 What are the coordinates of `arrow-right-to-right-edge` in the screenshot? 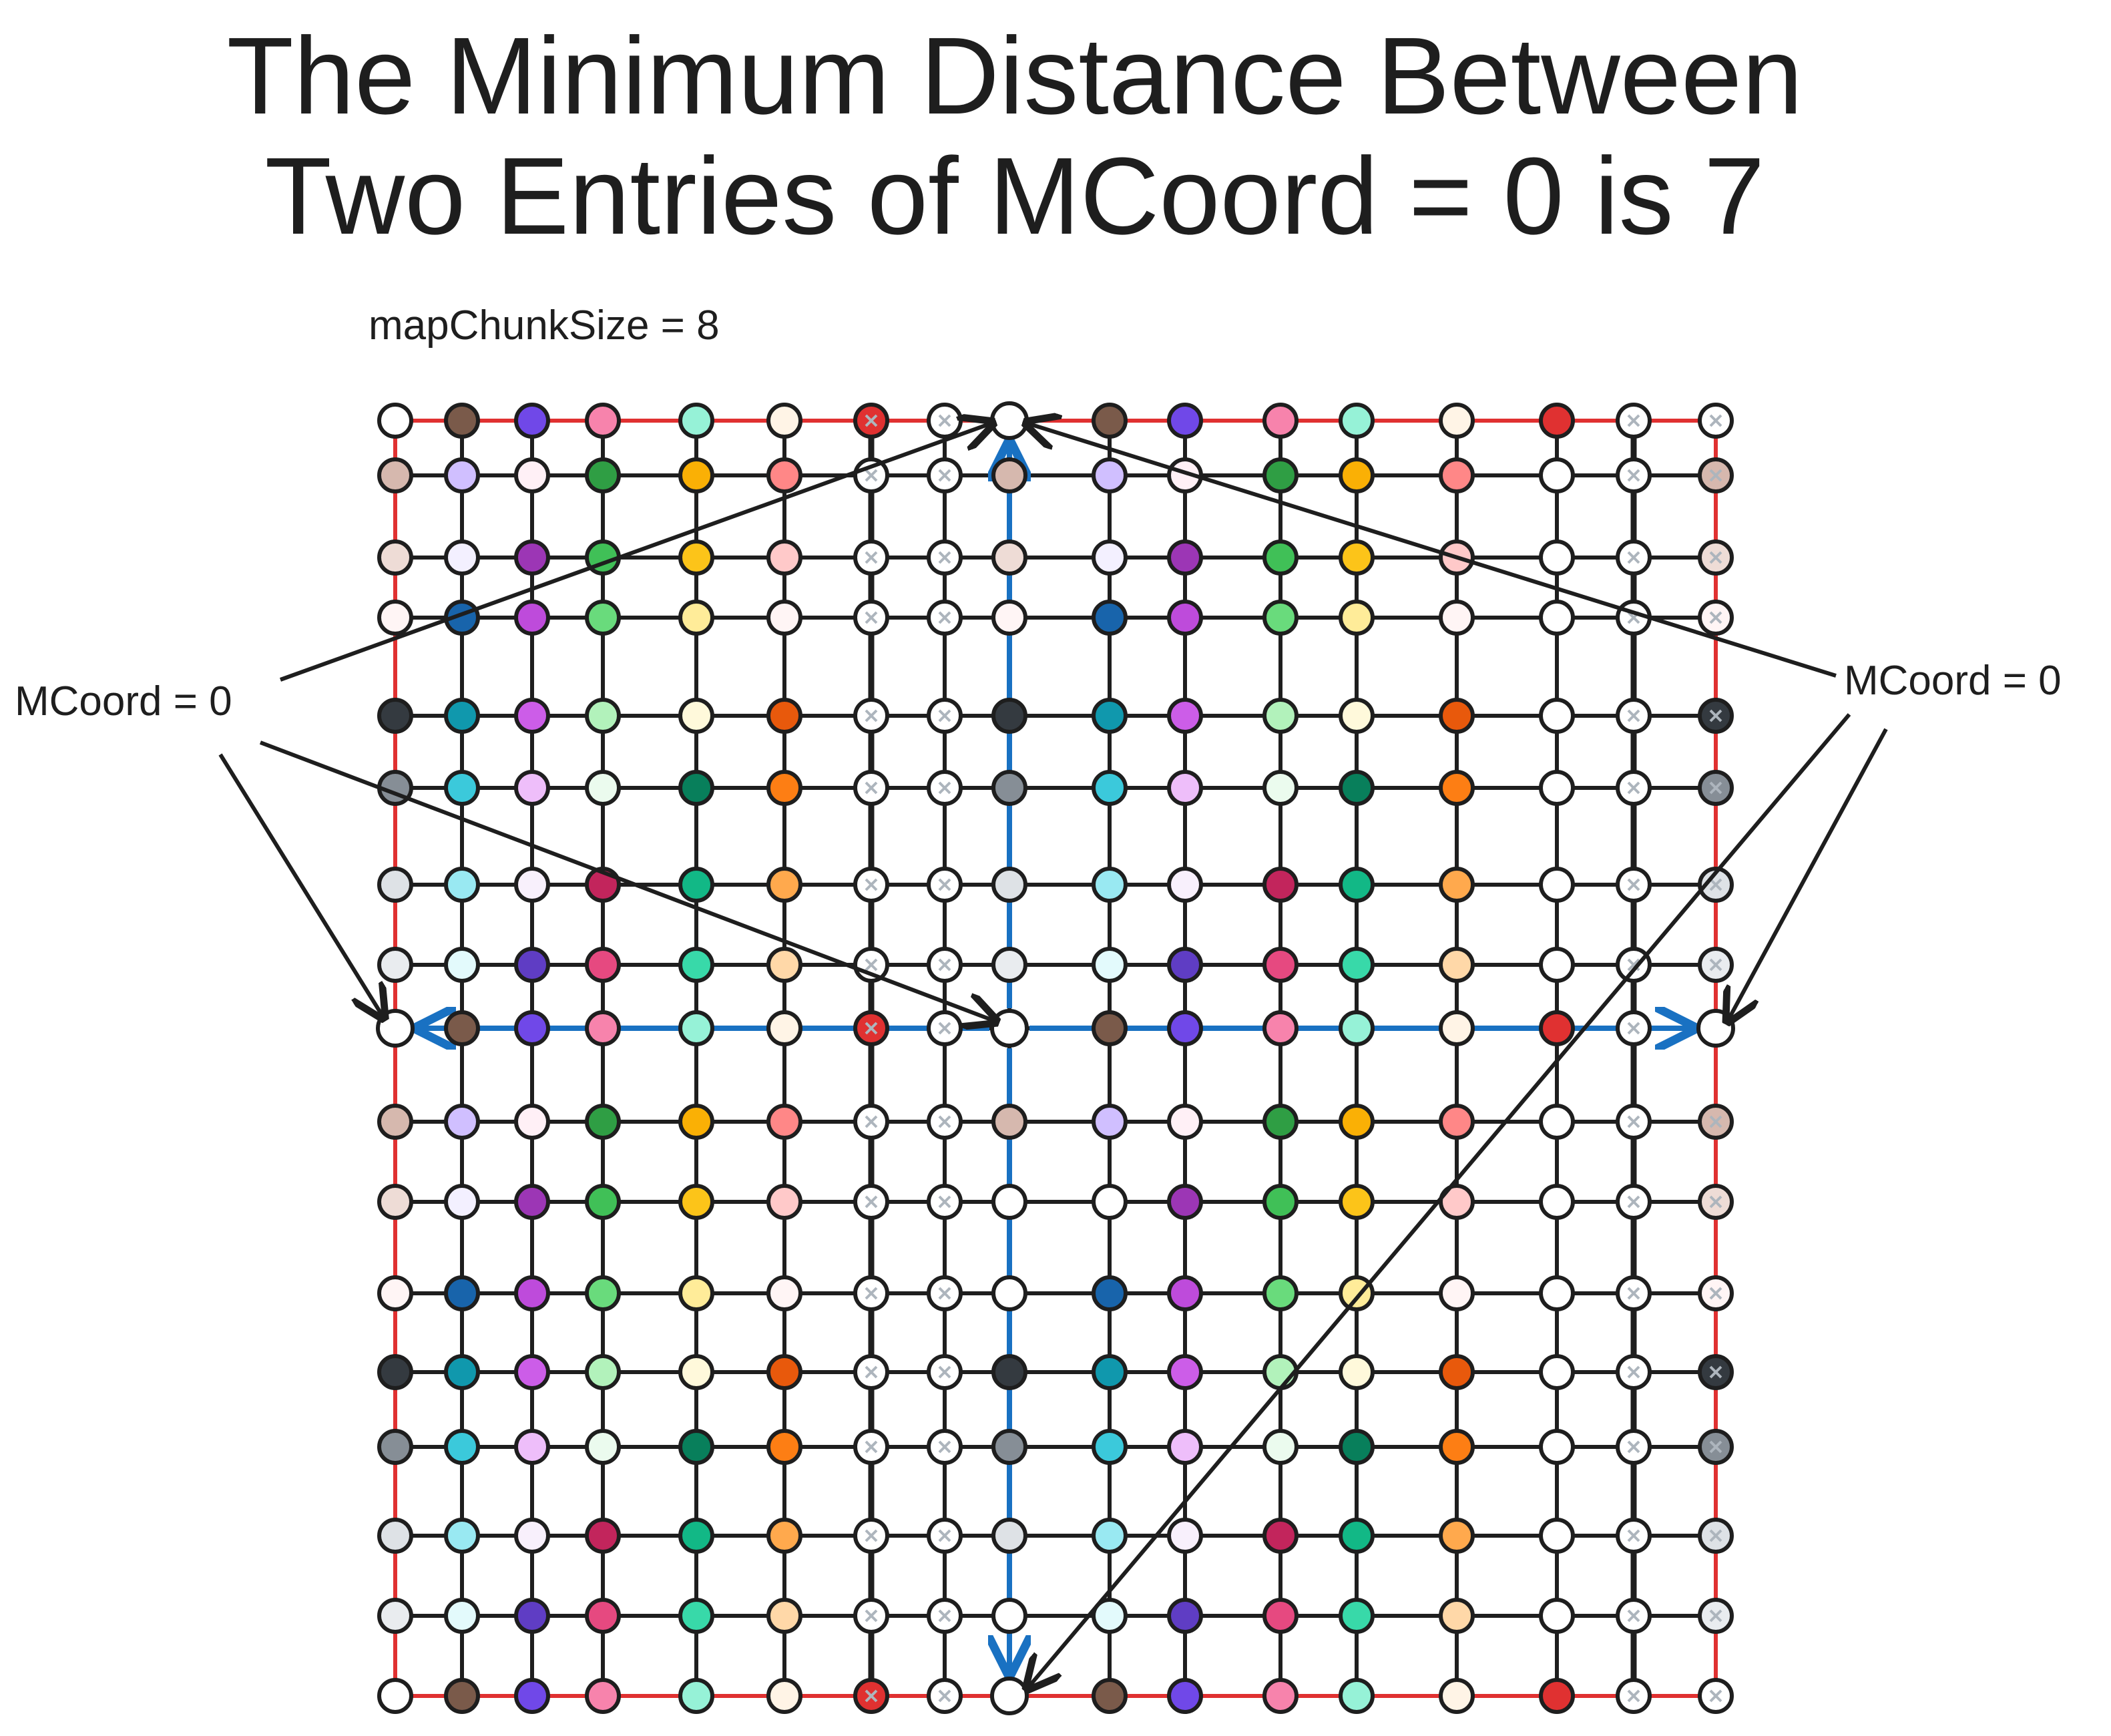 It's located at (1808, 873).